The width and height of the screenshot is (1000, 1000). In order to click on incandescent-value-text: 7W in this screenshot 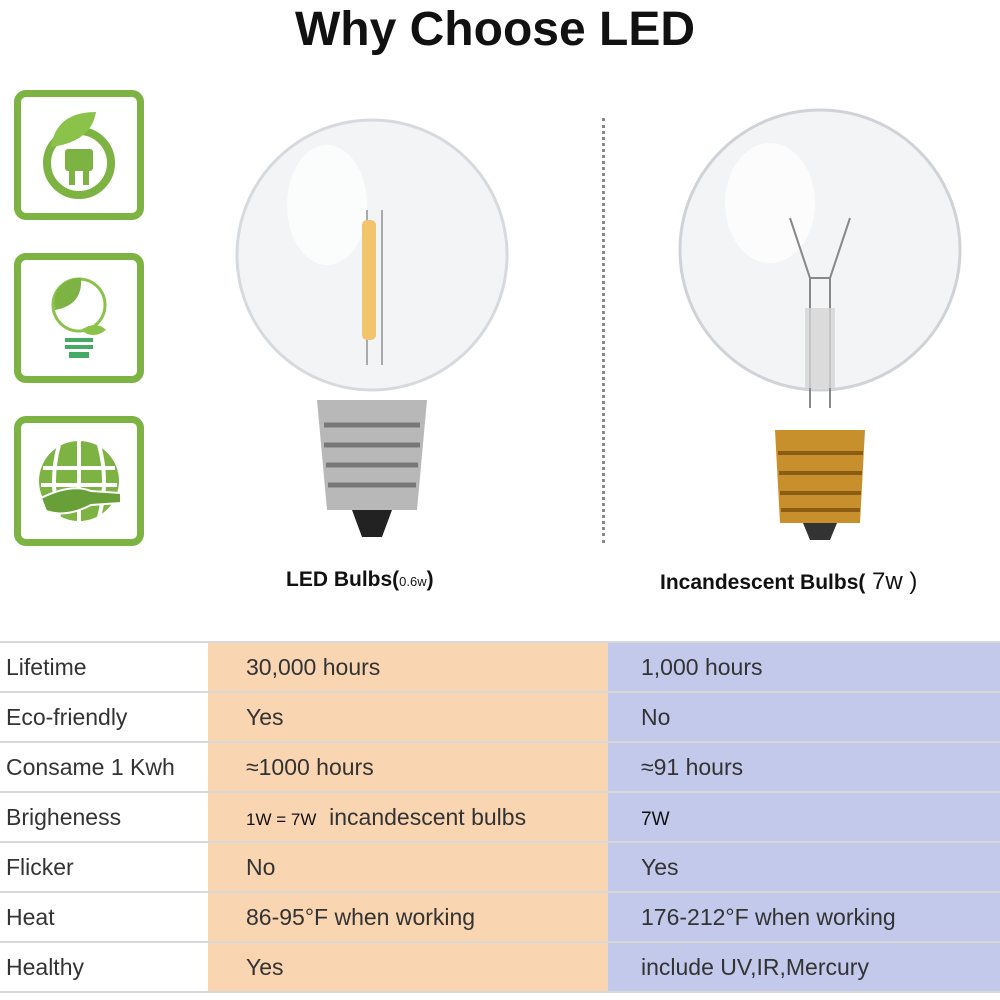, I will do `click(655, 819)`.